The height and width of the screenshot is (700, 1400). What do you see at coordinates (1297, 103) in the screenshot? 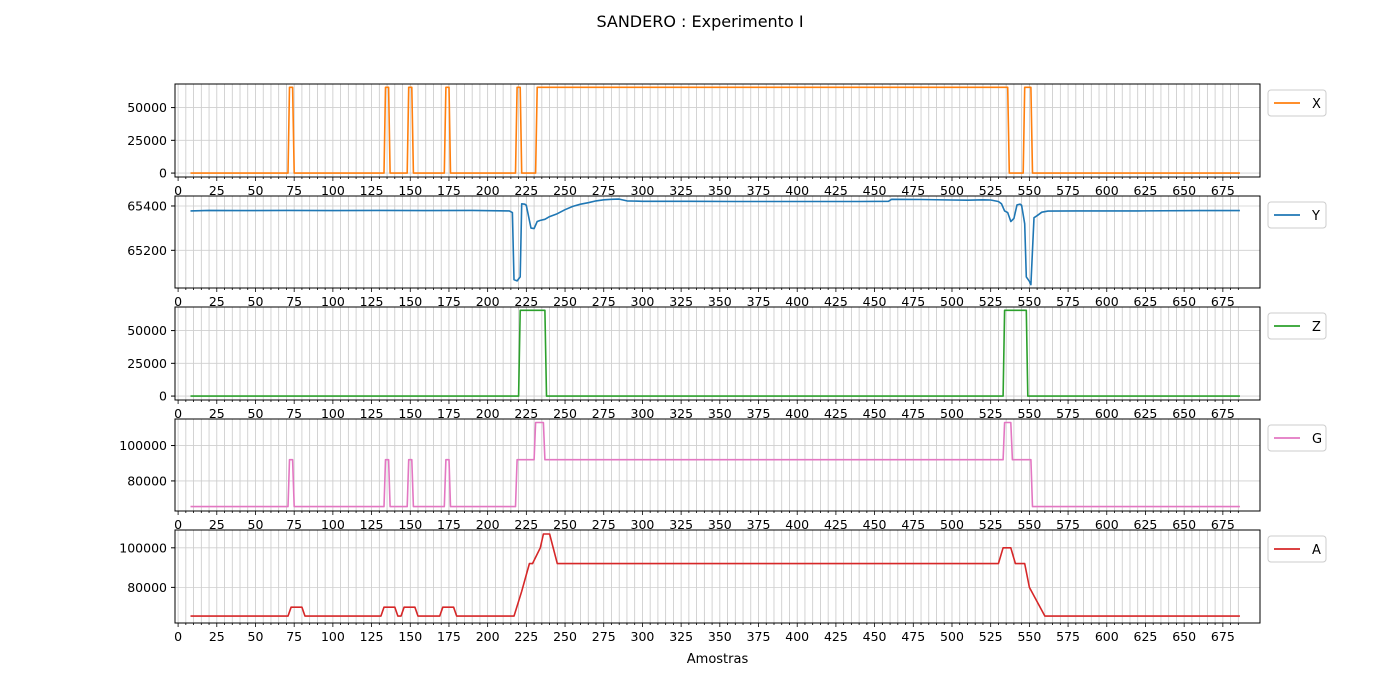
I see `legend-0: X` at bounding box center [1297, 103].